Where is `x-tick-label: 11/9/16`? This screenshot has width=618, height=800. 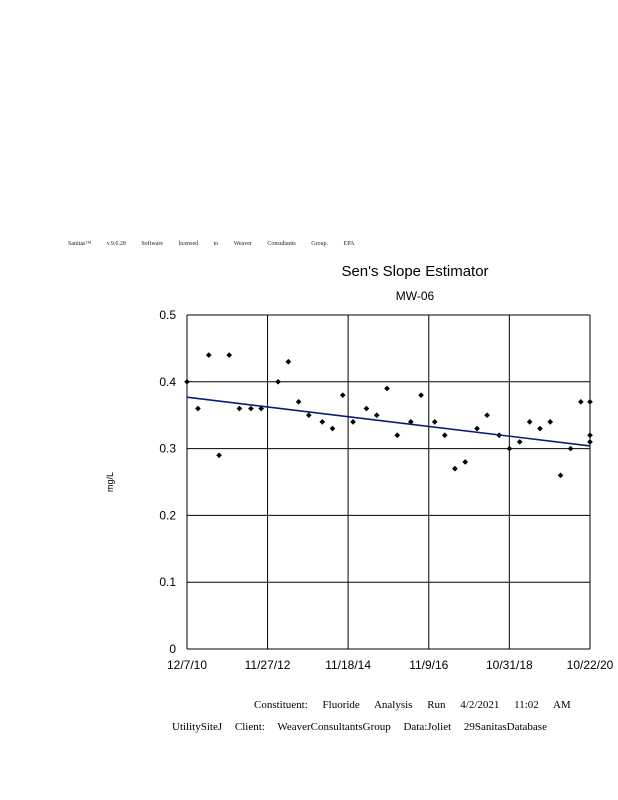 x-tick-label: 11/9/16 is located at coordinates (428, 665).